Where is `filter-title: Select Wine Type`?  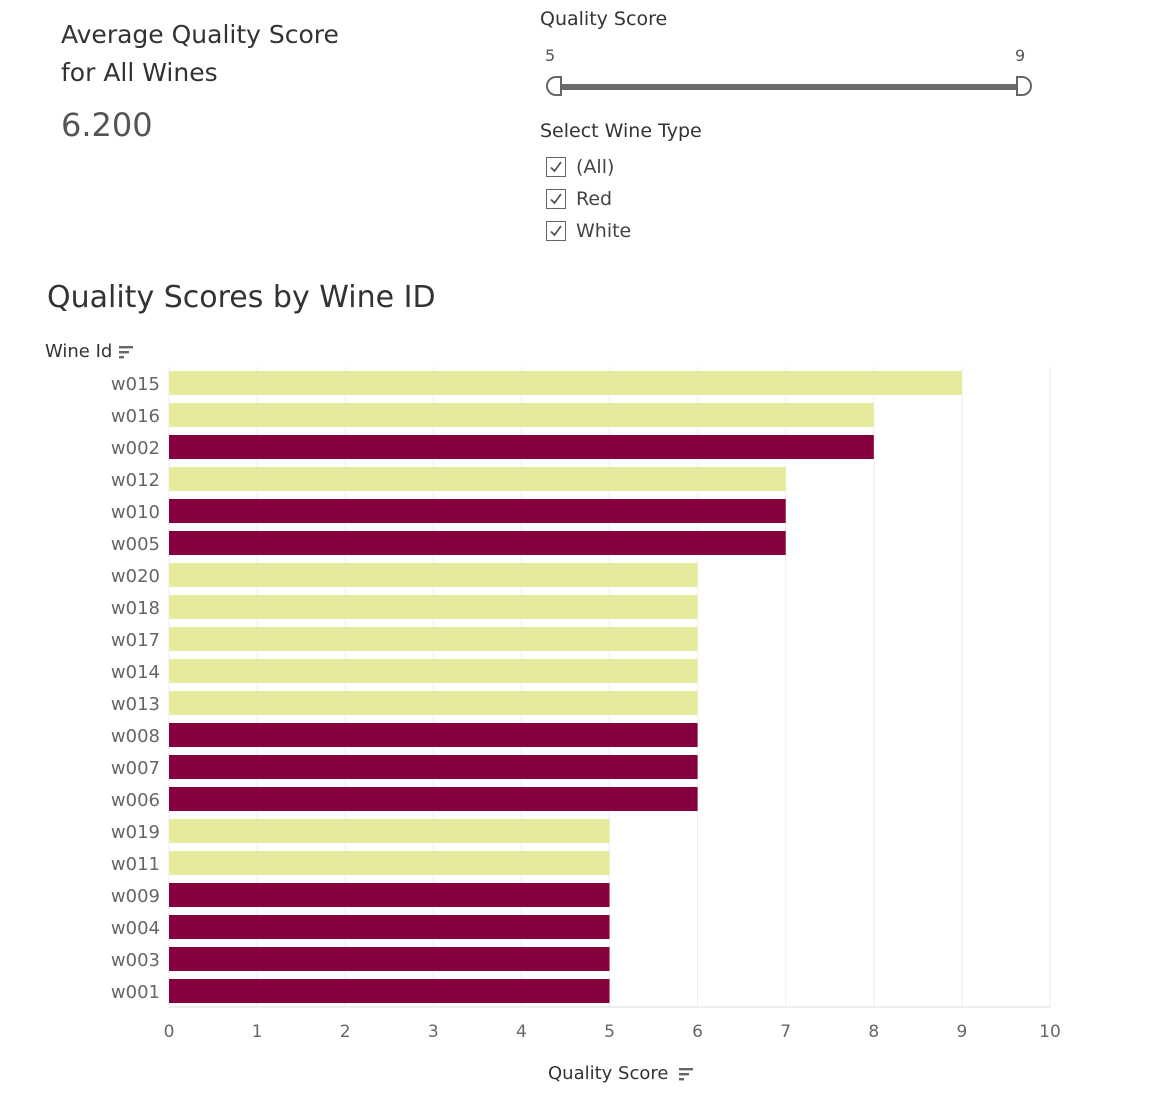 filter-title: Select Wine Type is located at coordinates (621, 131).